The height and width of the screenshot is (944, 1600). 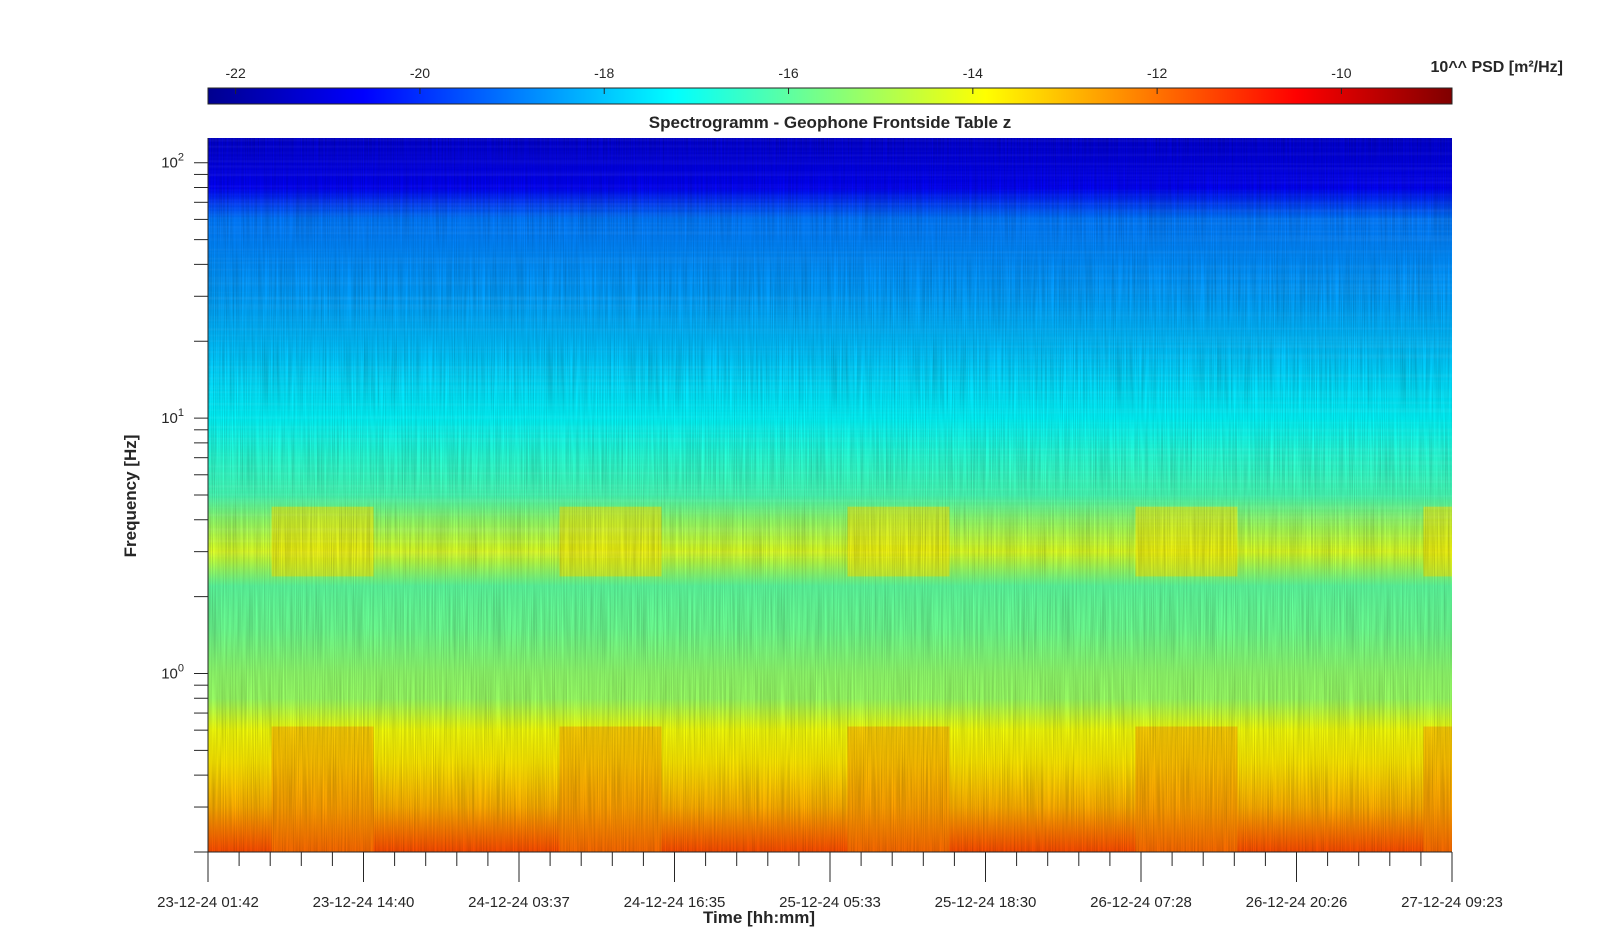 What do you see at coordinates (208, 902) in the screenshot?
I see `x-tick-label: 23-12-24 01:42` at bounding box center [208, 902].